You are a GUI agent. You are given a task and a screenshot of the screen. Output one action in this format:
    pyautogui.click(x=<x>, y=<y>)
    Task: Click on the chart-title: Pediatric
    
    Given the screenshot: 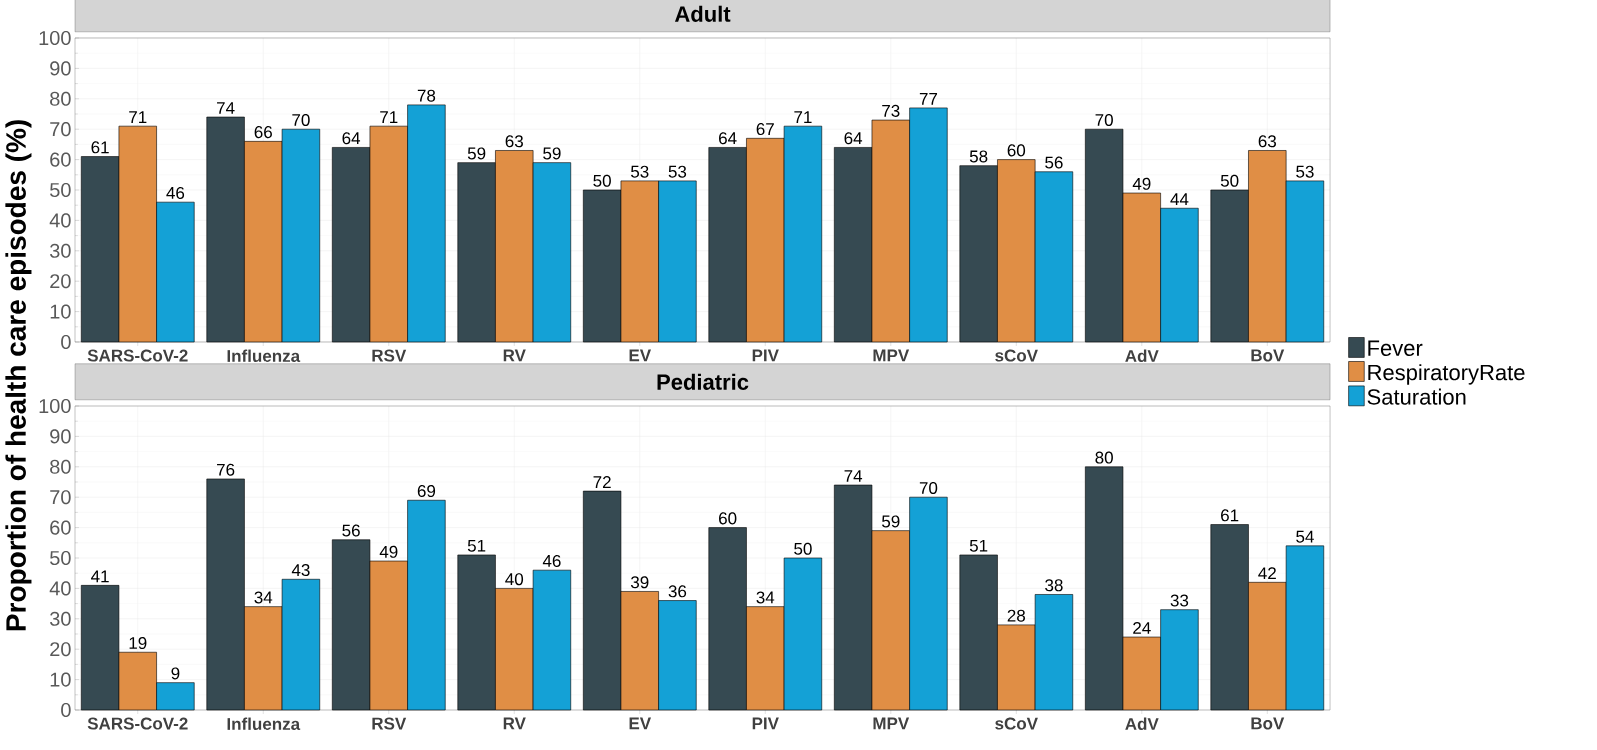 What is the action you would take?
    pyautogui.click(x=703, y=381)
    